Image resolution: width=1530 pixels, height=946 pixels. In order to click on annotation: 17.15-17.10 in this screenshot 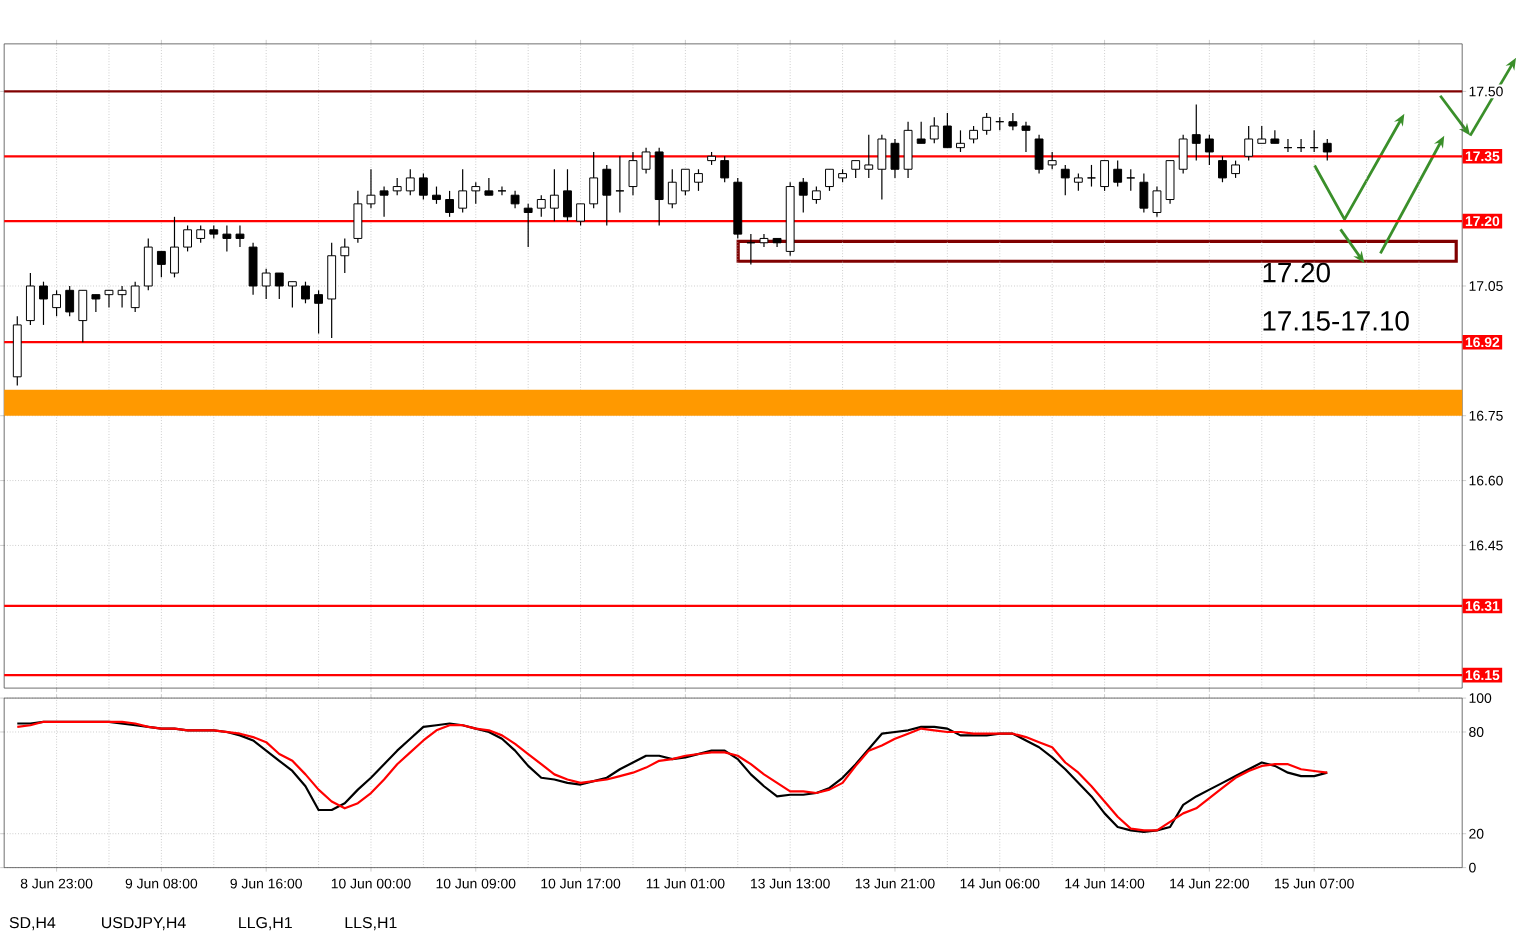, I will do `click(1336, 321)`.